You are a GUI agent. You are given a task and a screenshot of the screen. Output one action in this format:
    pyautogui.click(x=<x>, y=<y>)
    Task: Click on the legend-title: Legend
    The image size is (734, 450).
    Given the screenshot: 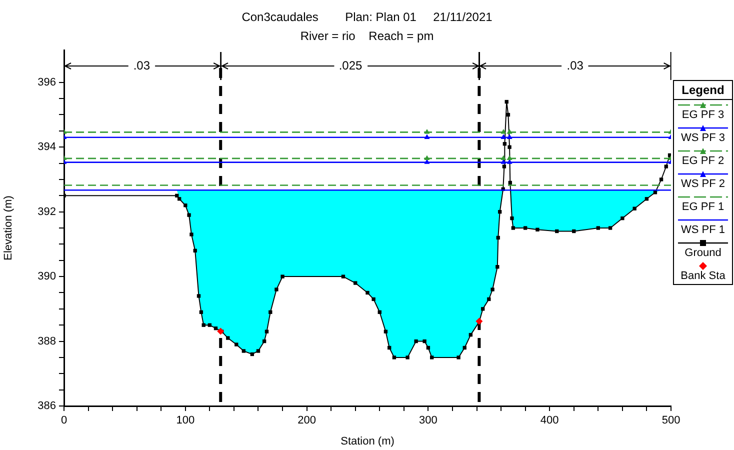 What is the action you would take?
    pyautogui.click(x=703, y=90)
    